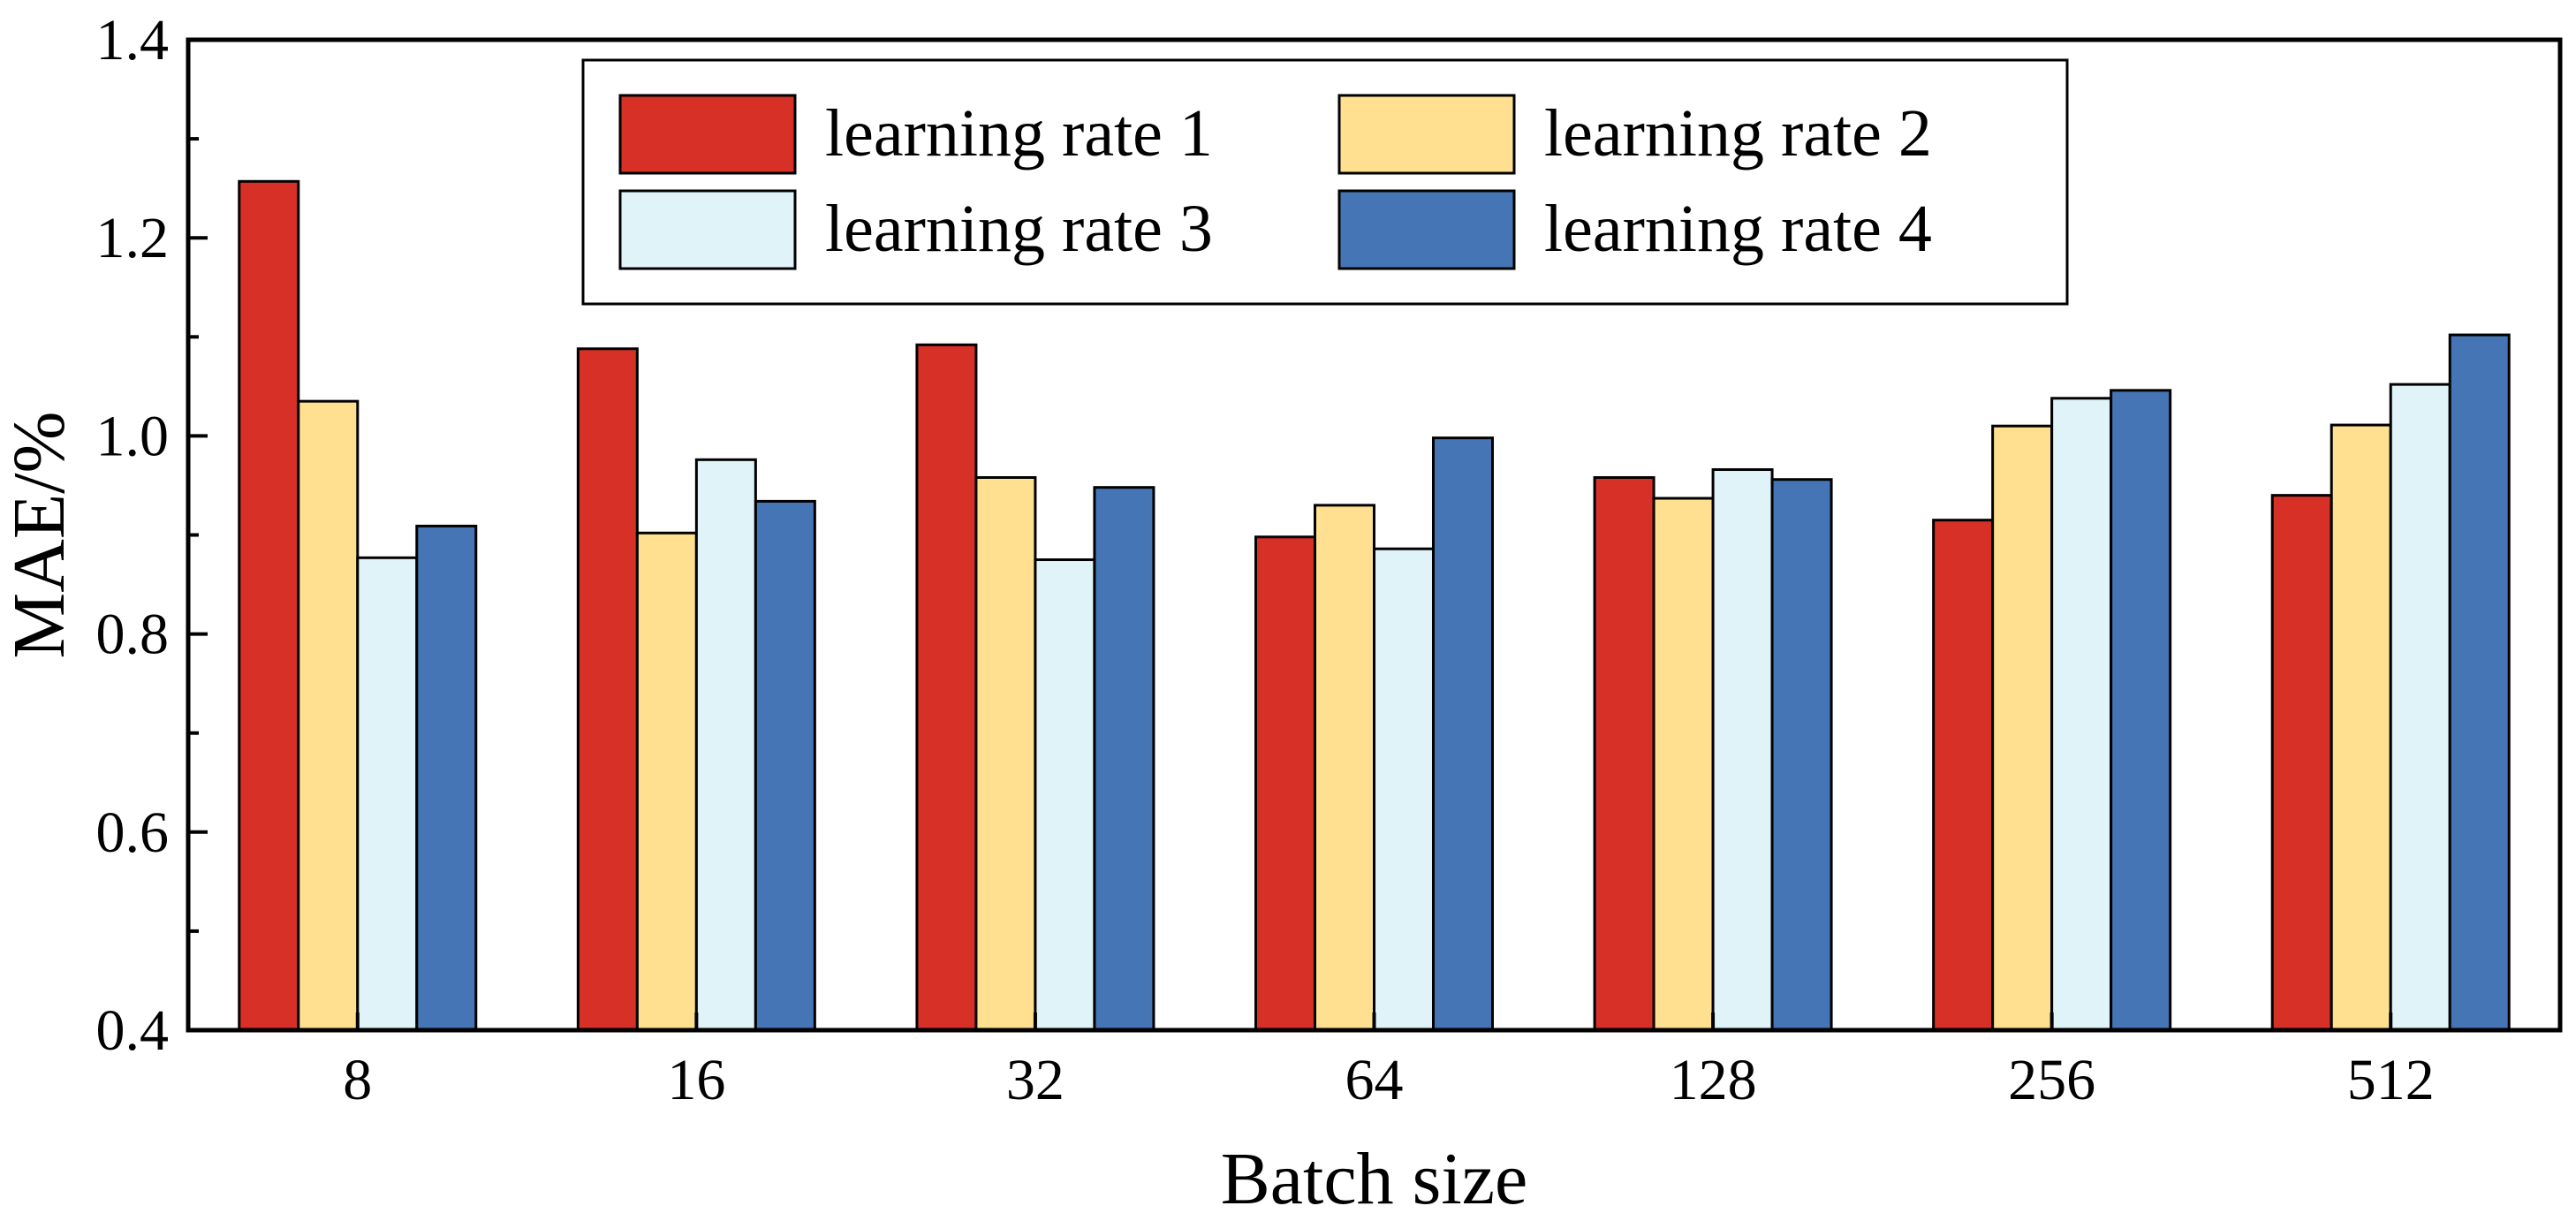 This screenshot has height=1221, width=2576. What do you see at coordinates (2051, 1080) in the screenshot?
I see `x-tick-label: 256` at bounding box center [2051, 1080].